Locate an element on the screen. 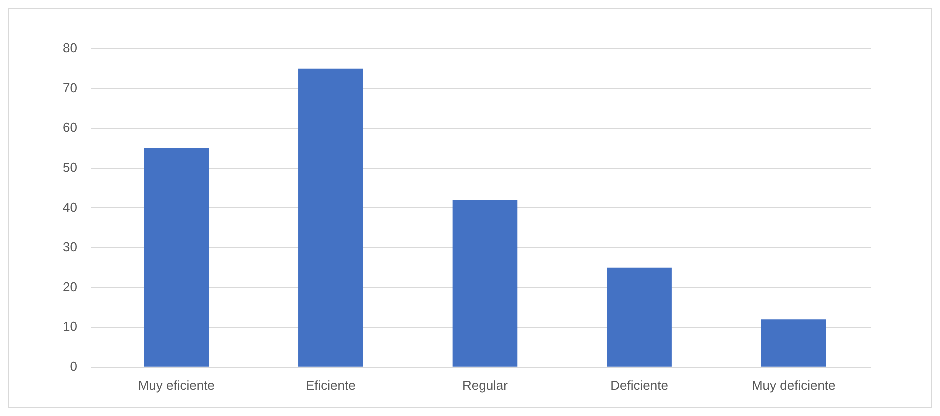  y-tick-label: 20 is located at coordinates (70, 286).